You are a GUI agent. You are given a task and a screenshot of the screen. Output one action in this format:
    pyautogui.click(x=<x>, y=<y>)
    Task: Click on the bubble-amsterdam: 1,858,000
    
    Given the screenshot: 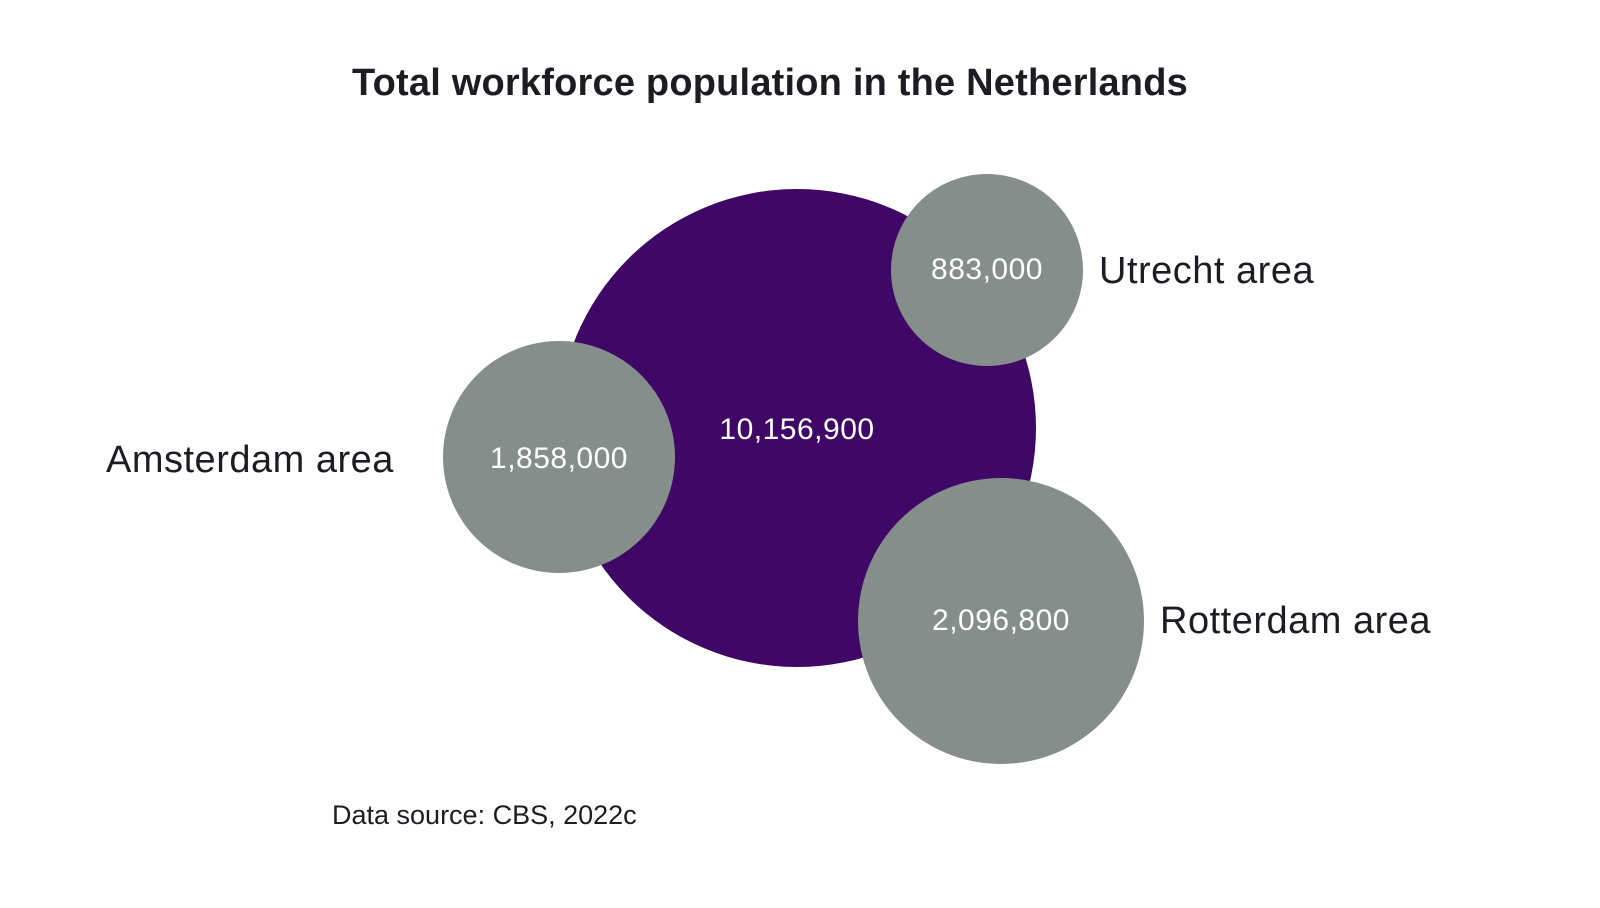 What is the action you would take?
    pyautogui.click(x=559, y=457)
    